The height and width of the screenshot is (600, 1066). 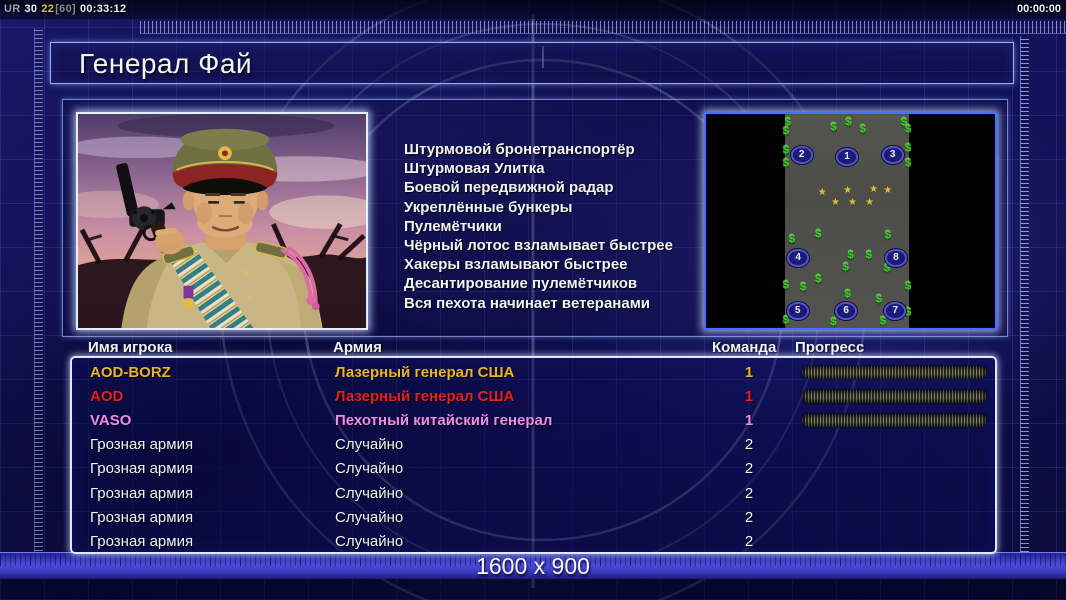 I want to click on fps-label: UR, so click(x=12, y=9).